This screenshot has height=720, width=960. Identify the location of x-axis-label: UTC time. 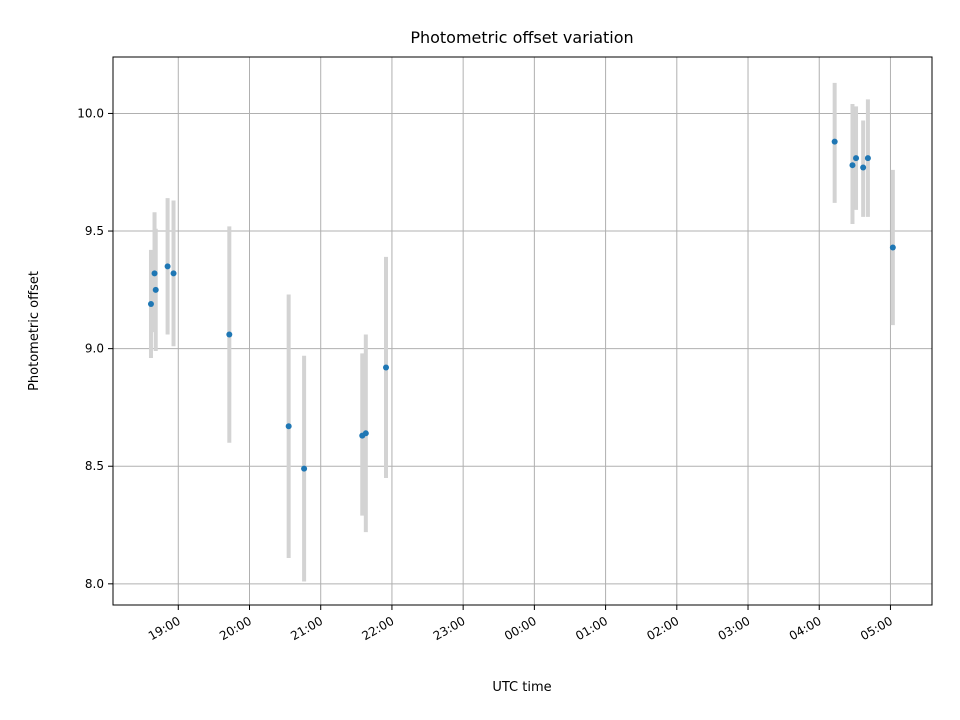
(521, 687).